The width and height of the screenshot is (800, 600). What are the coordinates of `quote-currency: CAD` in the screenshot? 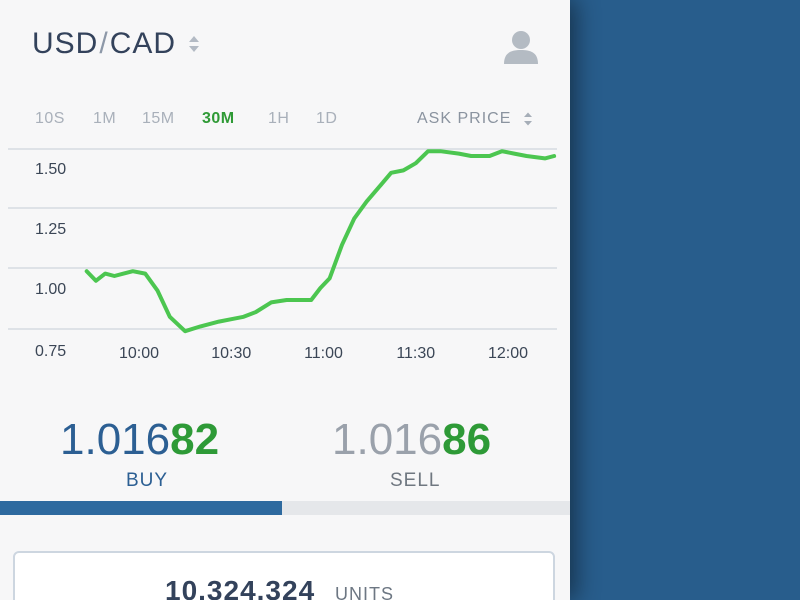 It's located at (143, 43).